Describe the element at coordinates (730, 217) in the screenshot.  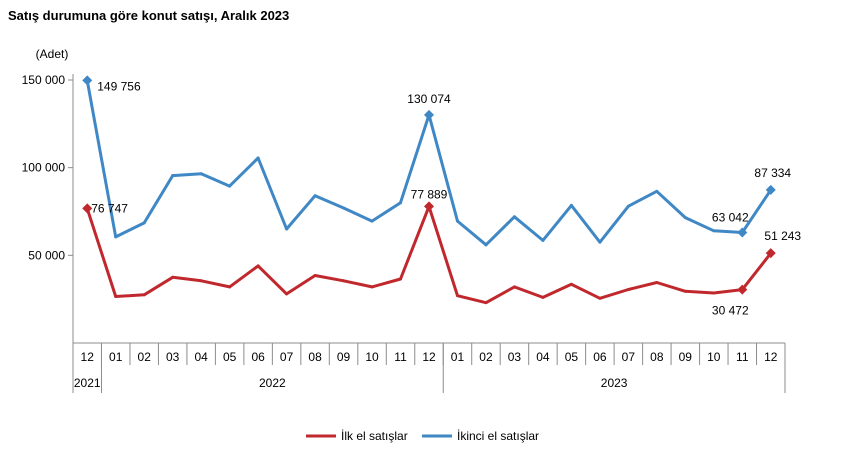
I see `data-label: 63 042` at that location.